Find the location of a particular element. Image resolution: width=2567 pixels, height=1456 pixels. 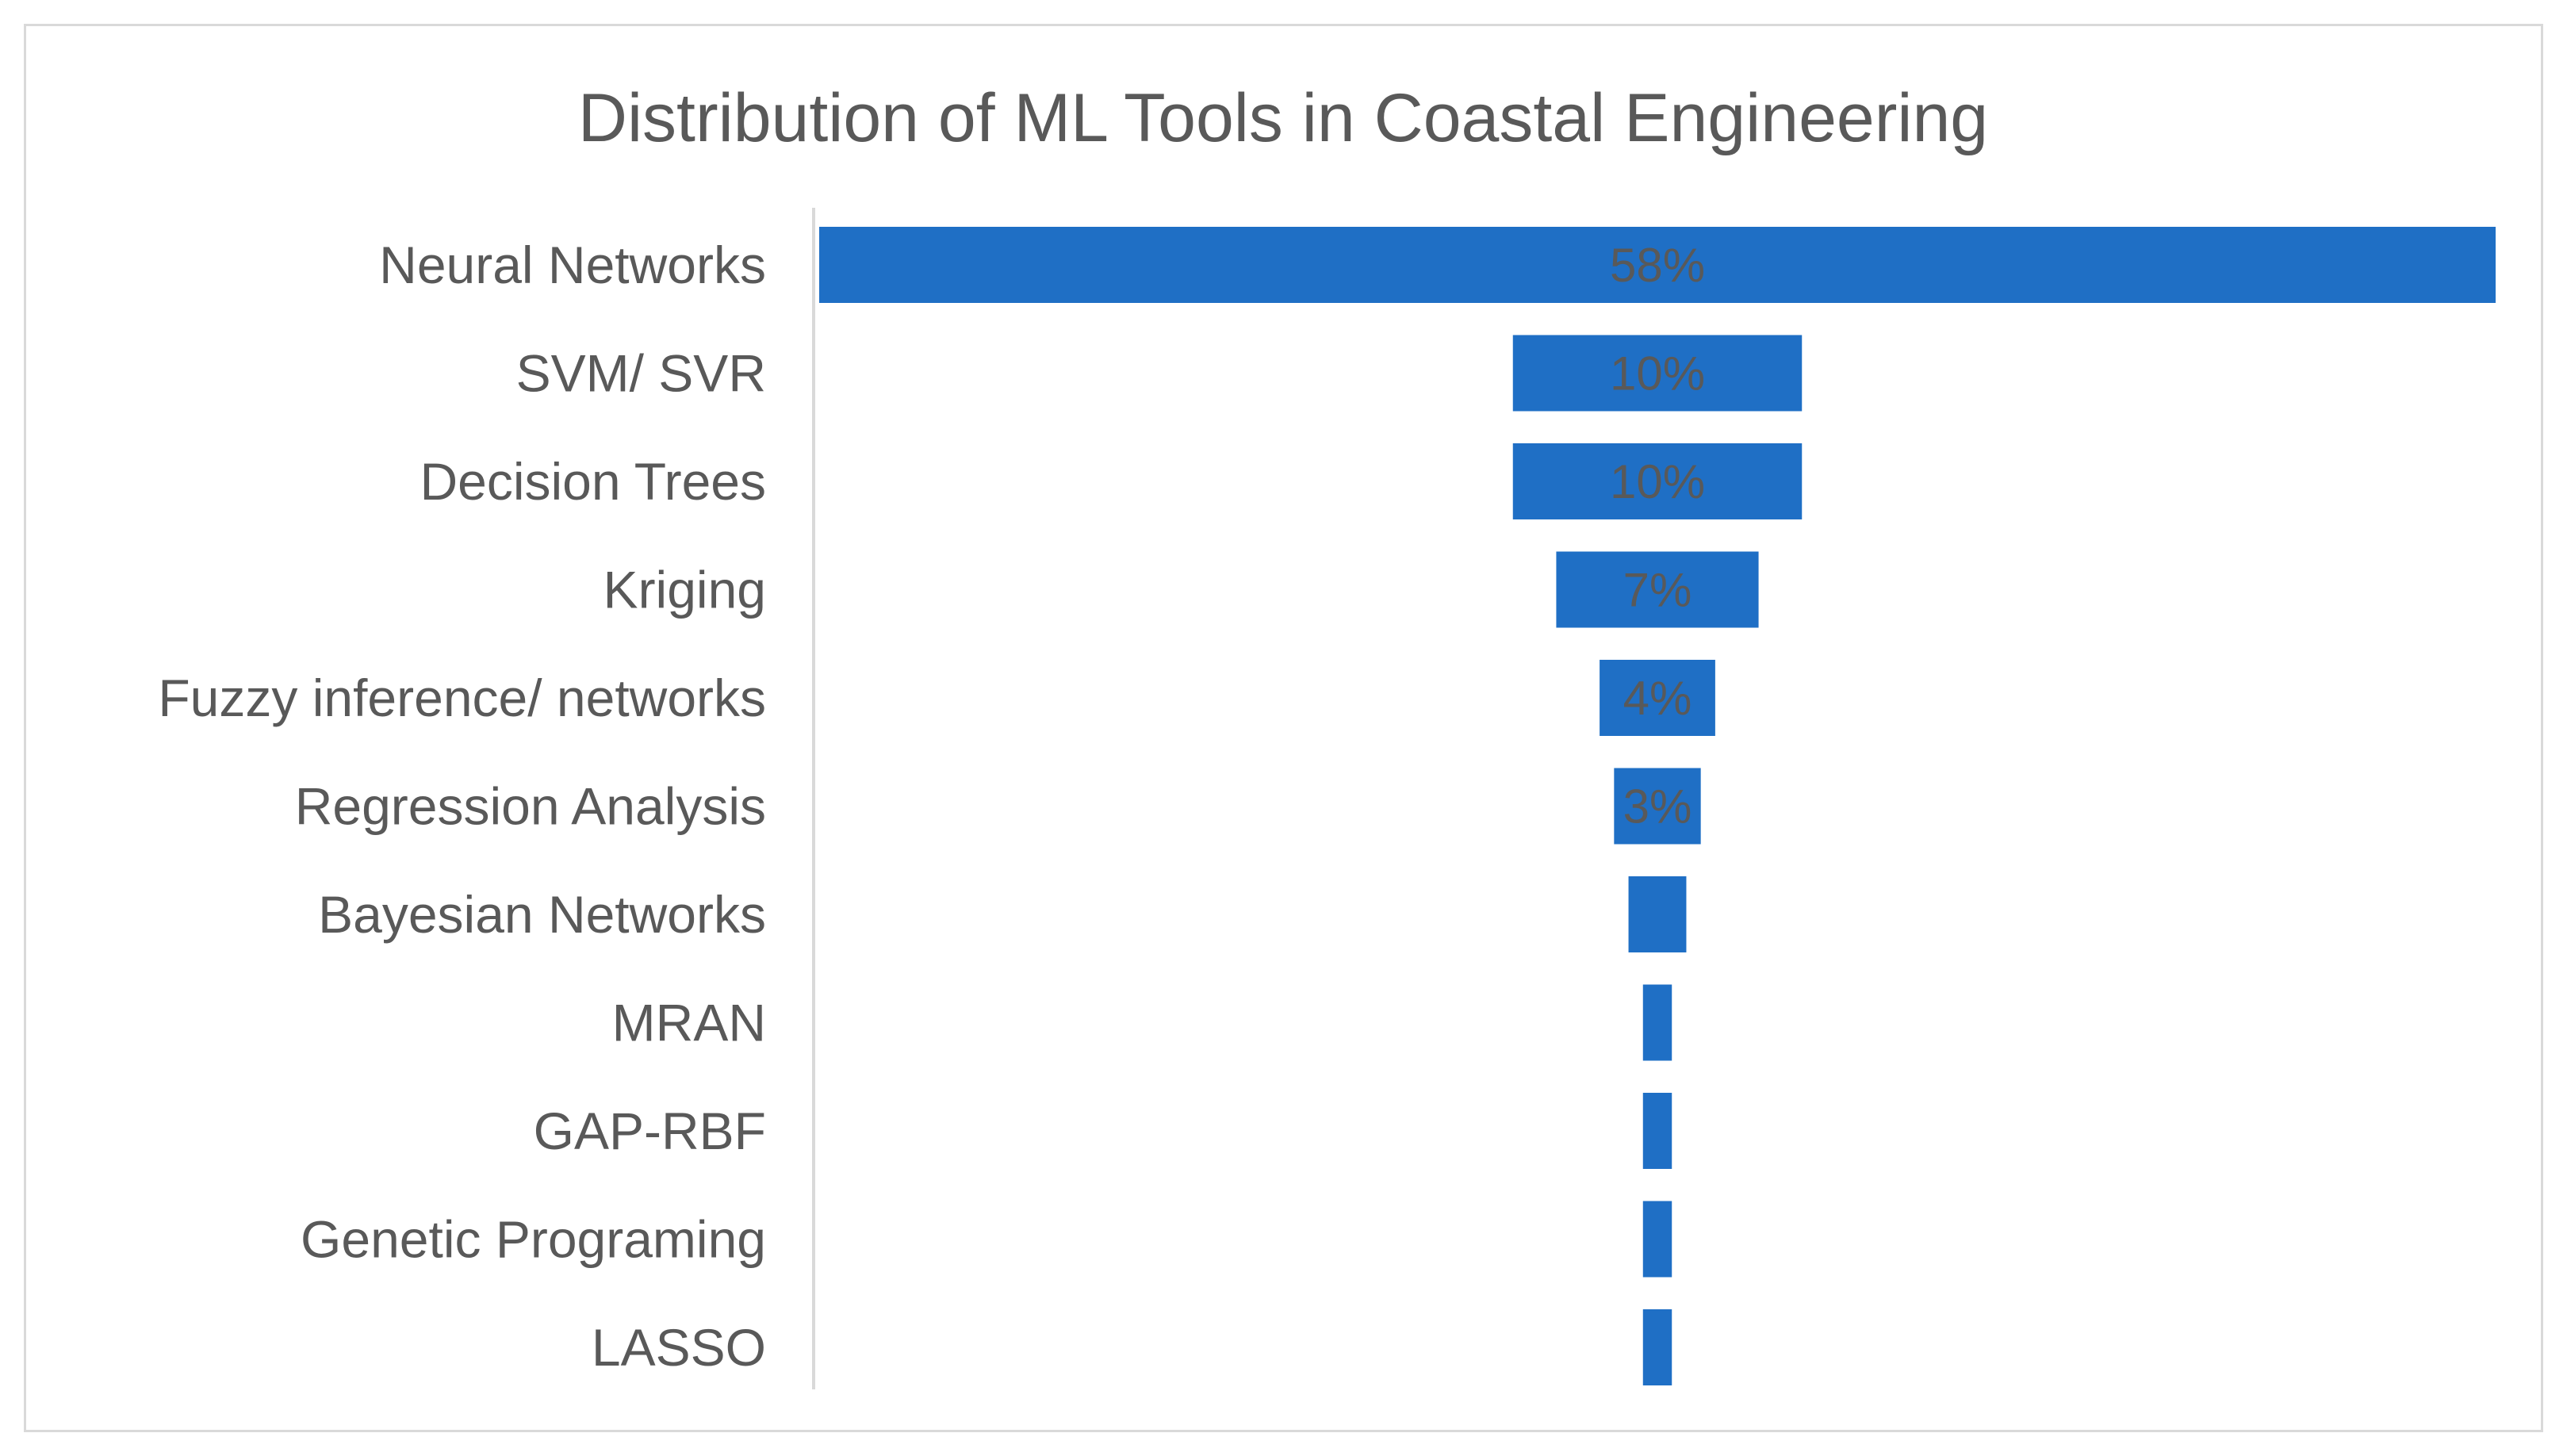

category-label-genetic-programing: Genetic Programing is located at coordinates (533, 1239).